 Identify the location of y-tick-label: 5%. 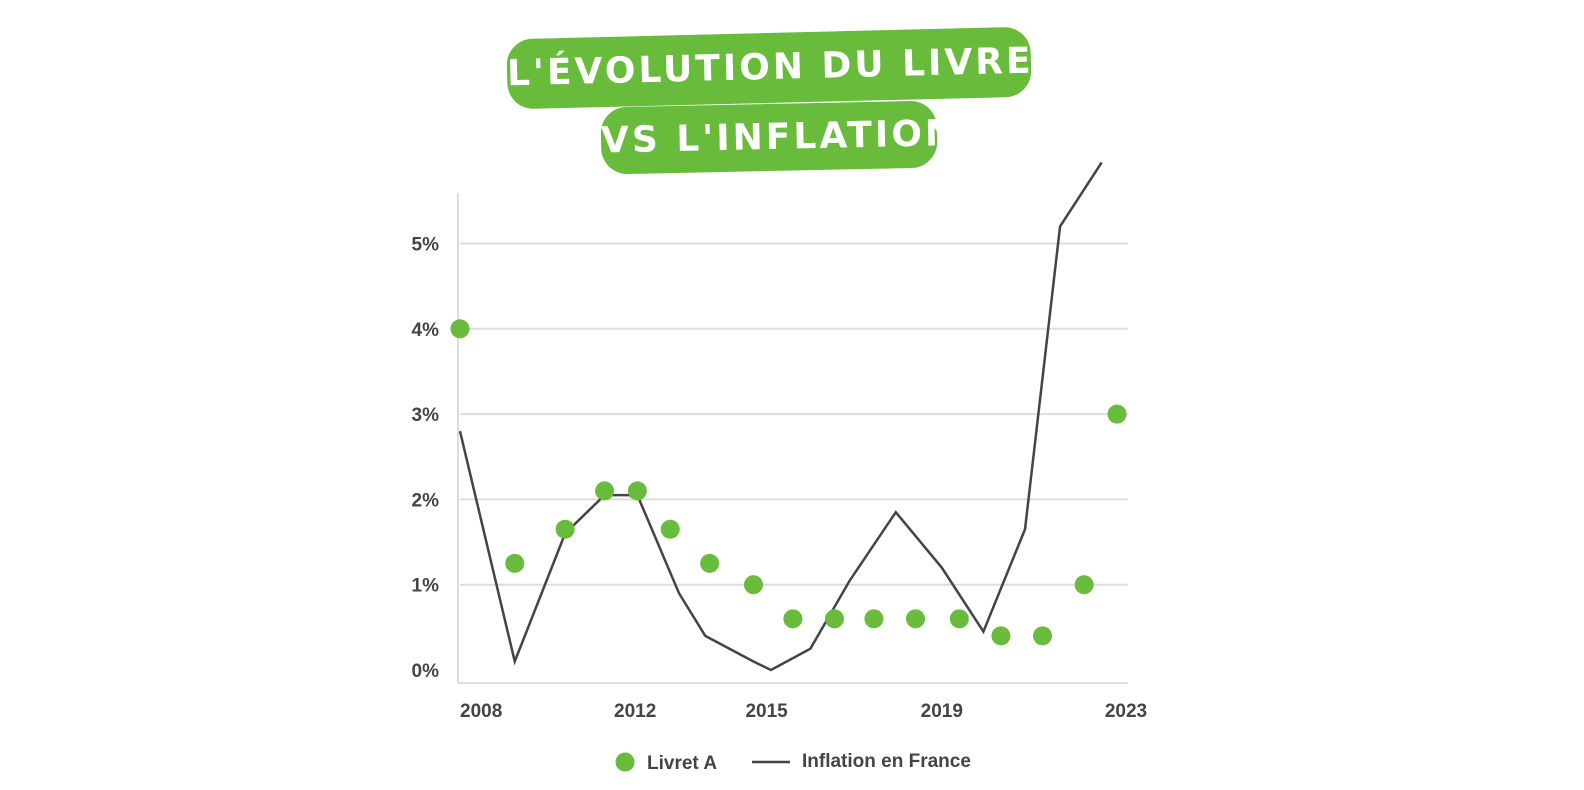
(426, 245).